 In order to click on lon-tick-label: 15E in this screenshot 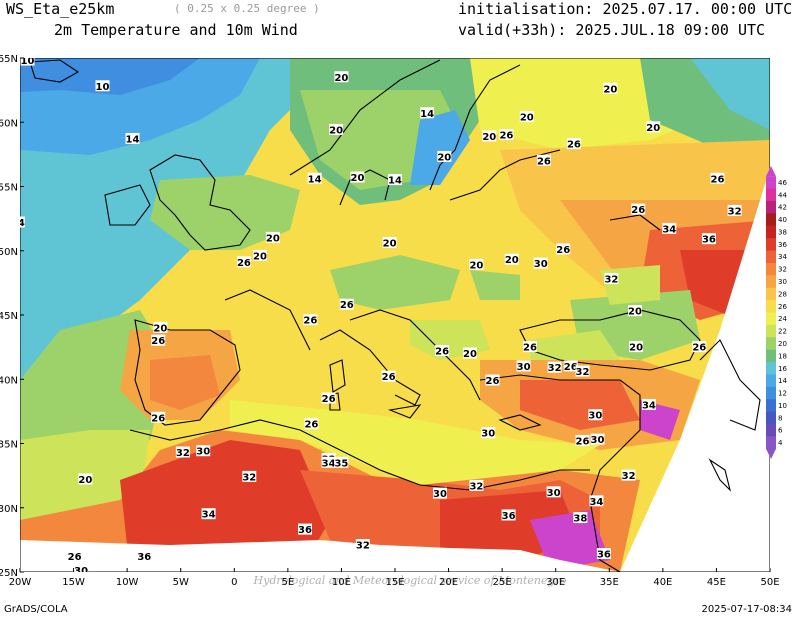, I will do `click(394, 582)`.